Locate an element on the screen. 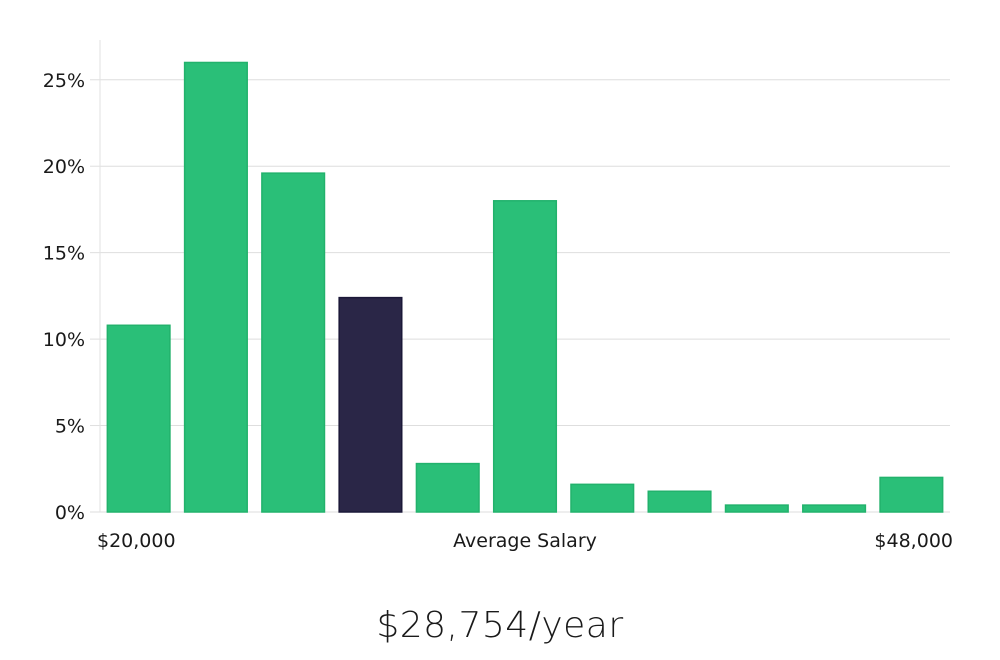  y-tick-label: 25% is located at coordinates (64, 81).